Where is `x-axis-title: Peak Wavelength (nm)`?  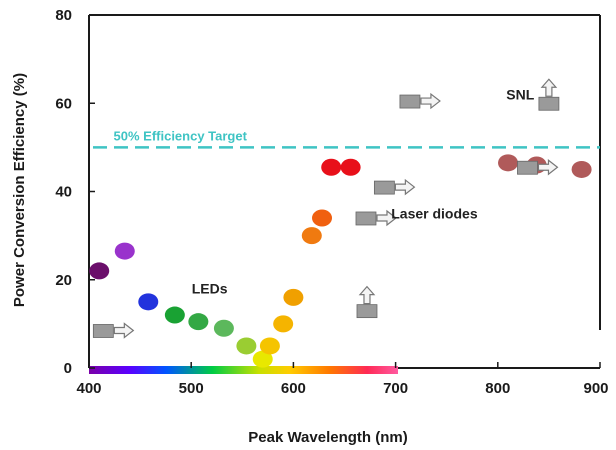 x-axis-title: Peak Wavelength (nm) is located at coordinates (327, 437).